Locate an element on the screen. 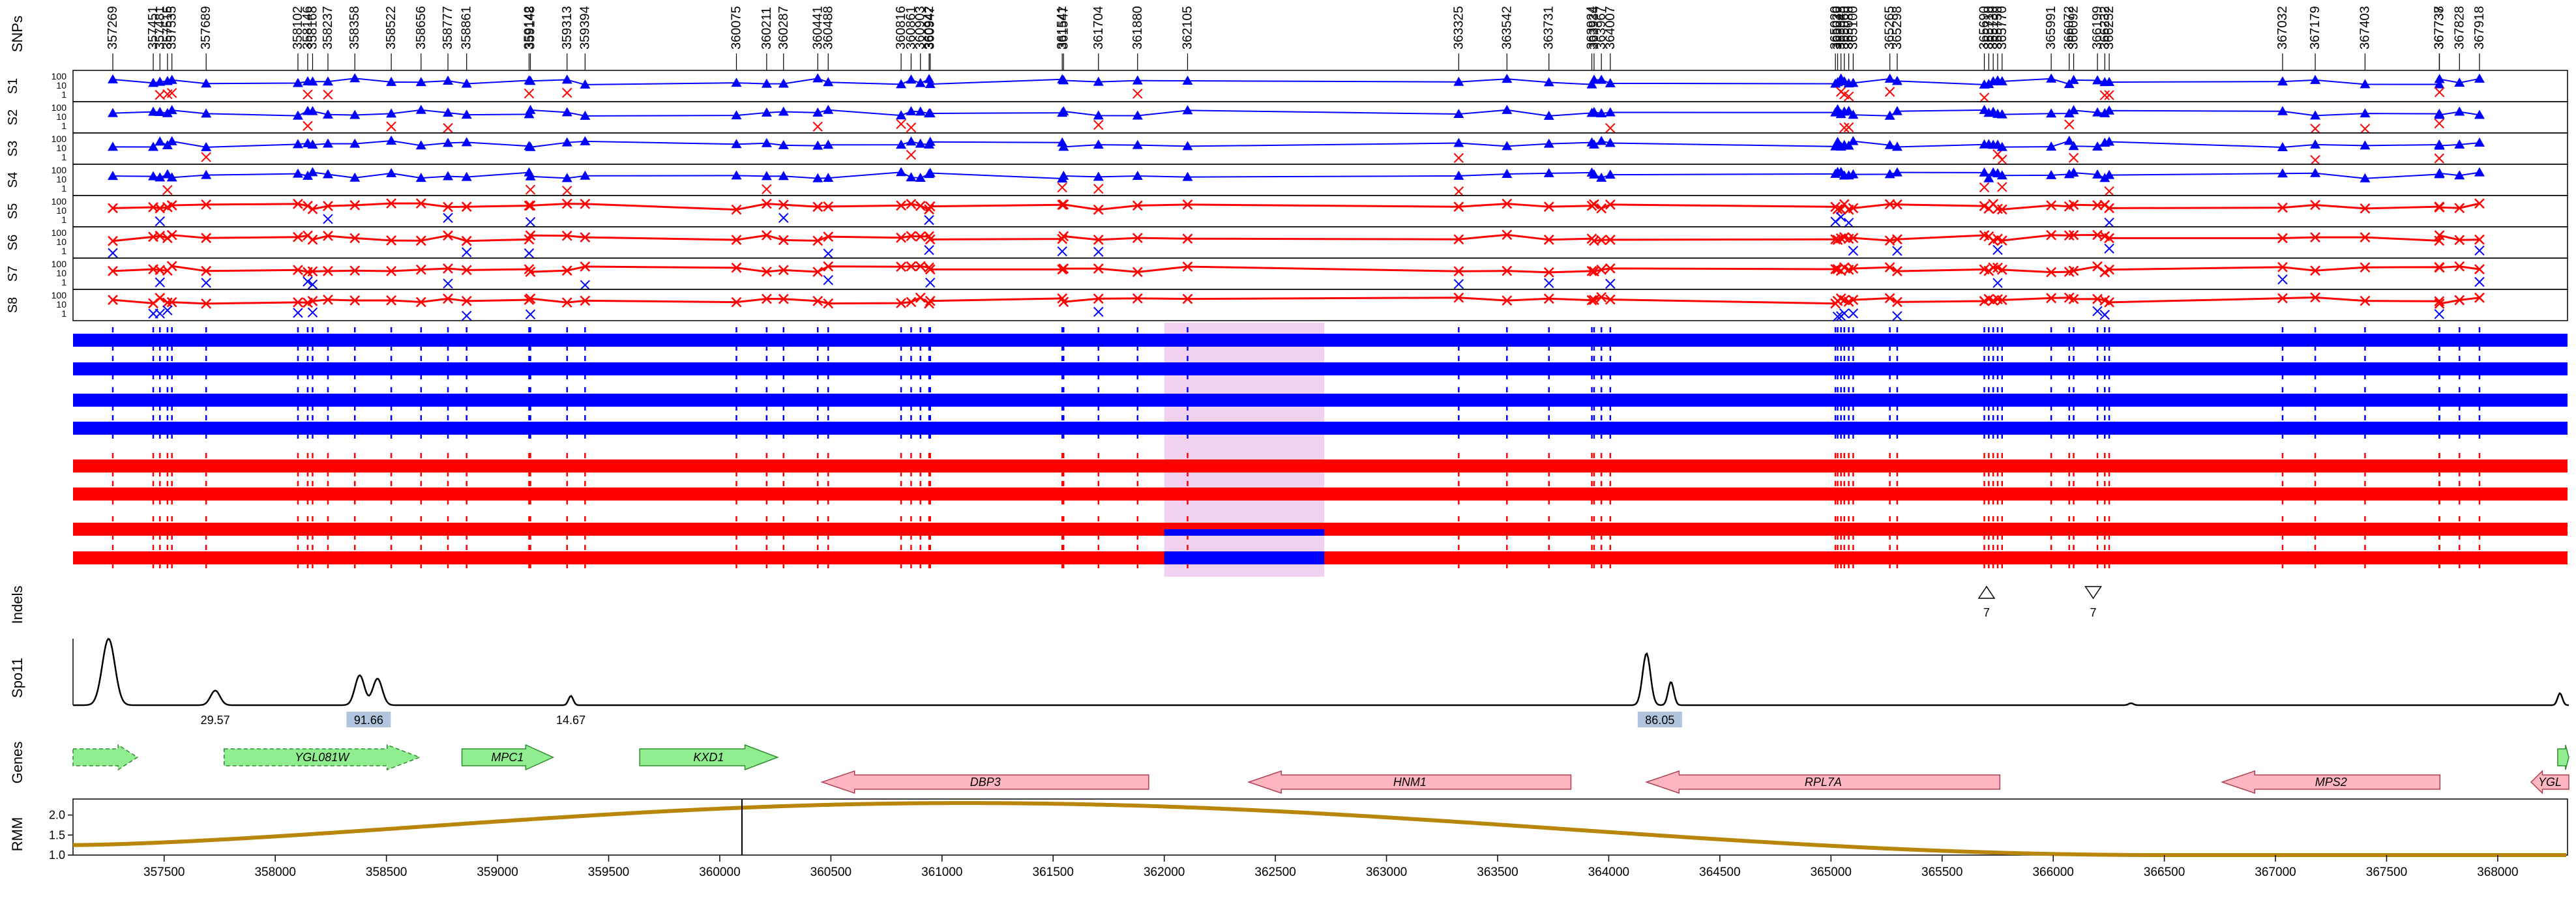 The width and height of the screenshot is (2576, 902). snp-position-label: 360947 is located at coordinates (930, 28).